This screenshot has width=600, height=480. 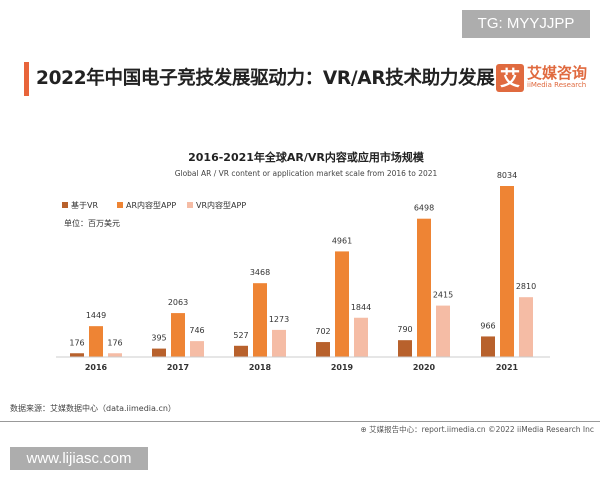 I want to click on x-tick-label: 2021, so click(x=507, y=367).